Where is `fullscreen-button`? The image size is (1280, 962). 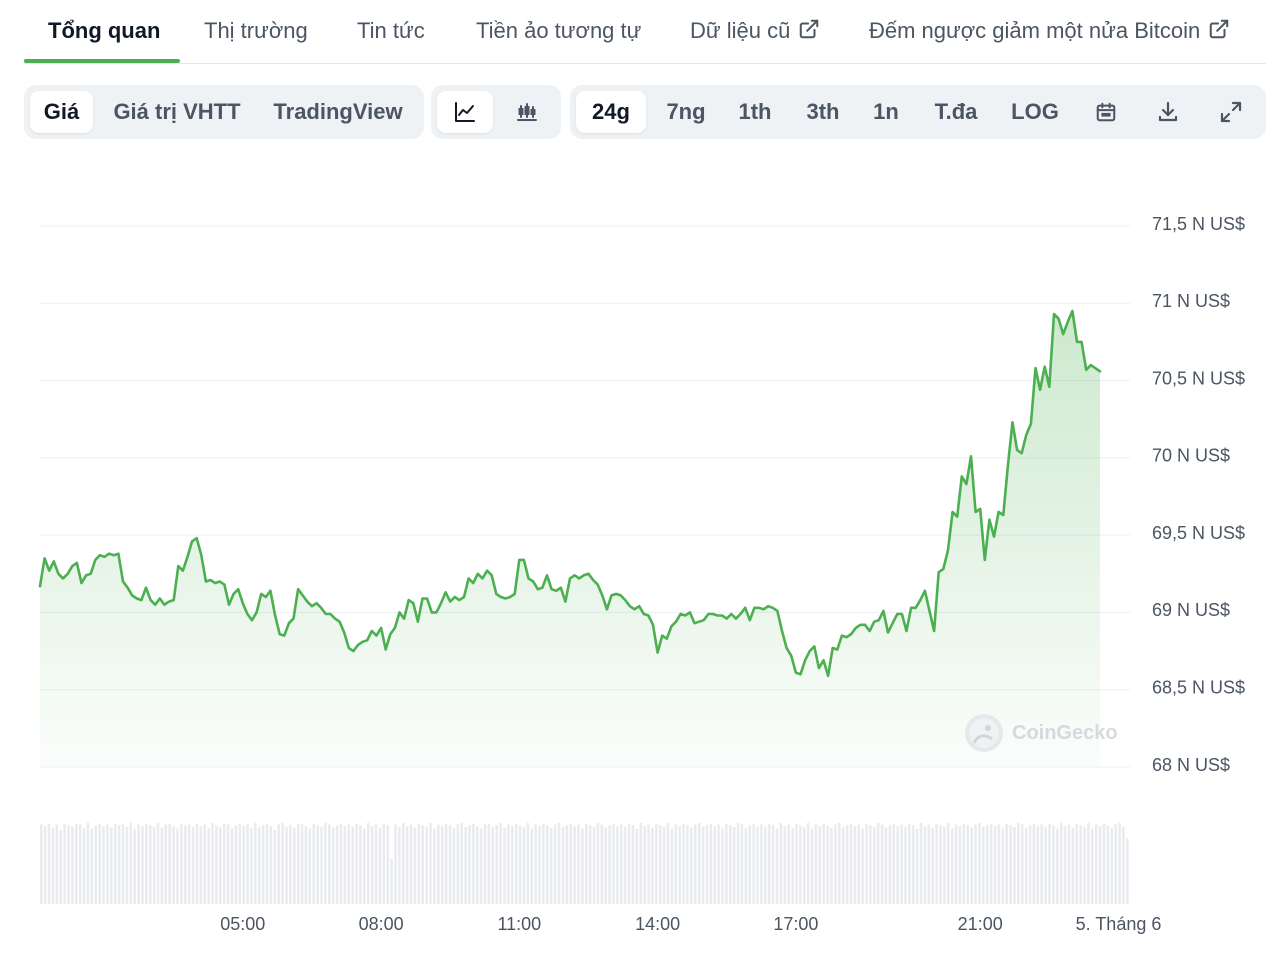 fullscreen-button is located at coordinates (1231, 112).